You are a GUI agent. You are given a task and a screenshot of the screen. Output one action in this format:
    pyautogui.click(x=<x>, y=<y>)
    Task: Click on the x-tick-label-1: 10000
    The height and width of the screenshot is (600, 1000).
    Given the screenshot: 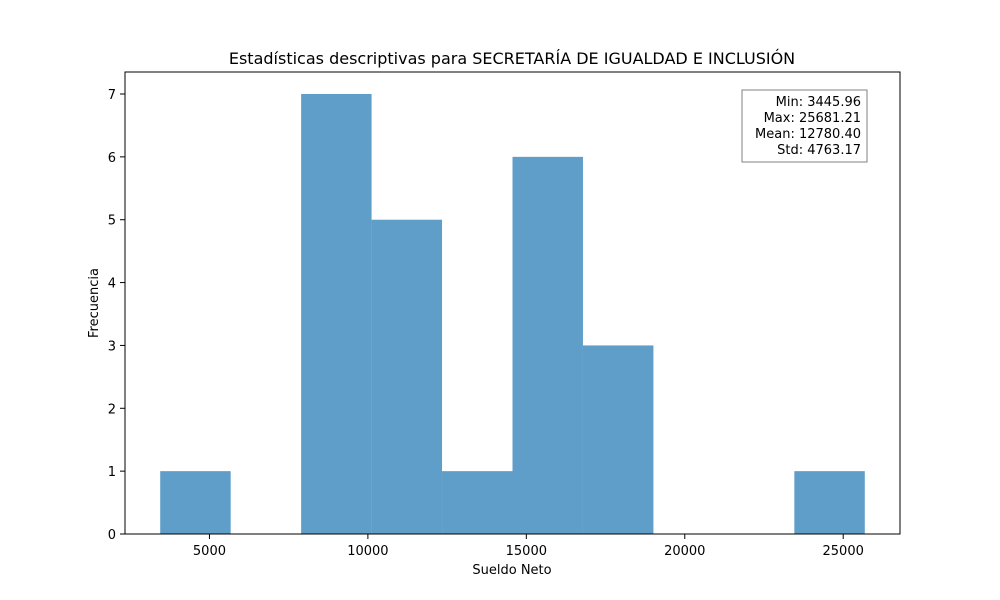 What is the action you would take?
    pyautogui.click(x=367, y=551)
    